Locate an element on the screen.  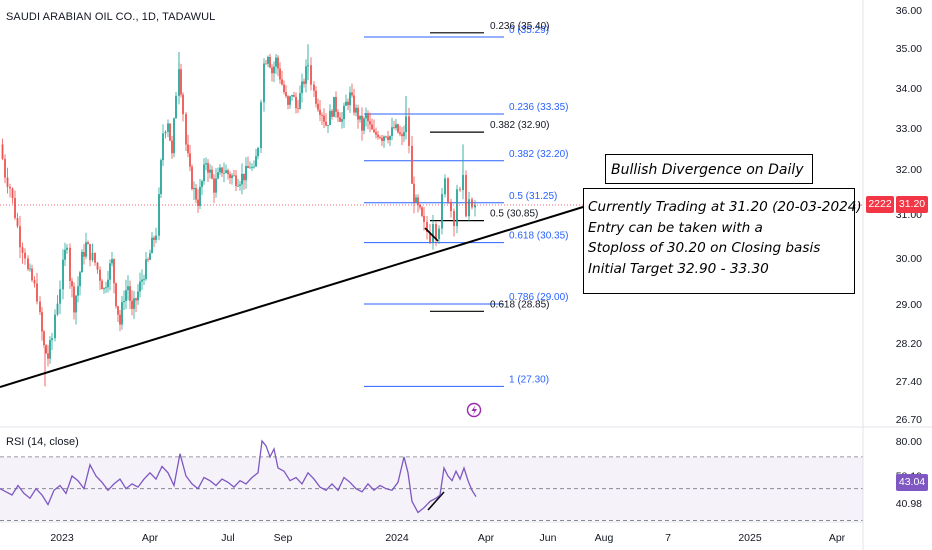
rsi-title: RSI (14, close) is located at coordinates (42, 442).